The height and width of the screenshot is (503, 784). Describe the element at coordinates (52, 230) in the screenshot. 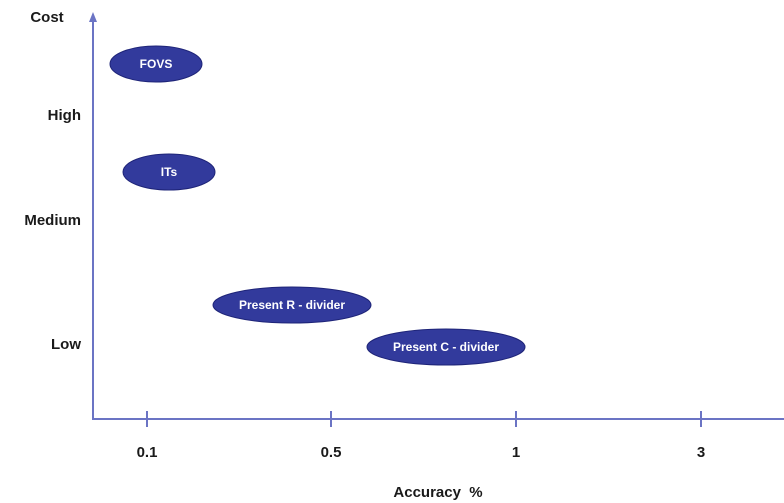

I see `y-ticks: Low Medium High` at that location.